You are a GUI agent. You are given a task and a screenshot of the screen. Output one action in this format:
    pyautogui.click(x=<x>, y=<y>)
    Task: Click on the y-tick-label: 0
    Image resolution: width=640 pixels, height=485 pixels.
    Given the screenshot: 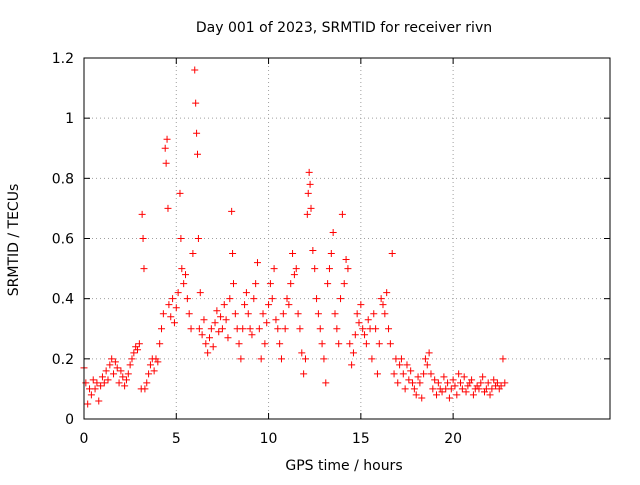 What is the action you would take?
    pyautogui.click(x=69, y=420)
    